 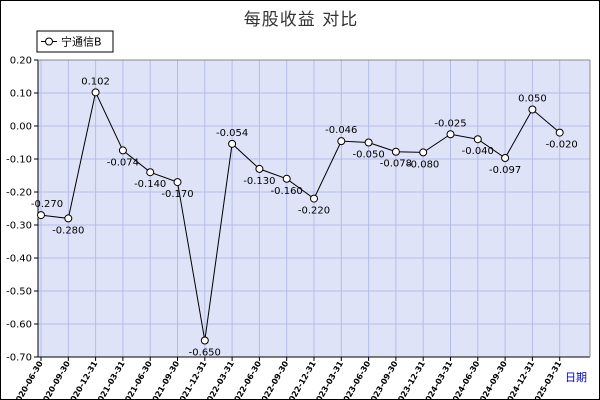 I want to click on legend-box, so click(x=75, y=41).